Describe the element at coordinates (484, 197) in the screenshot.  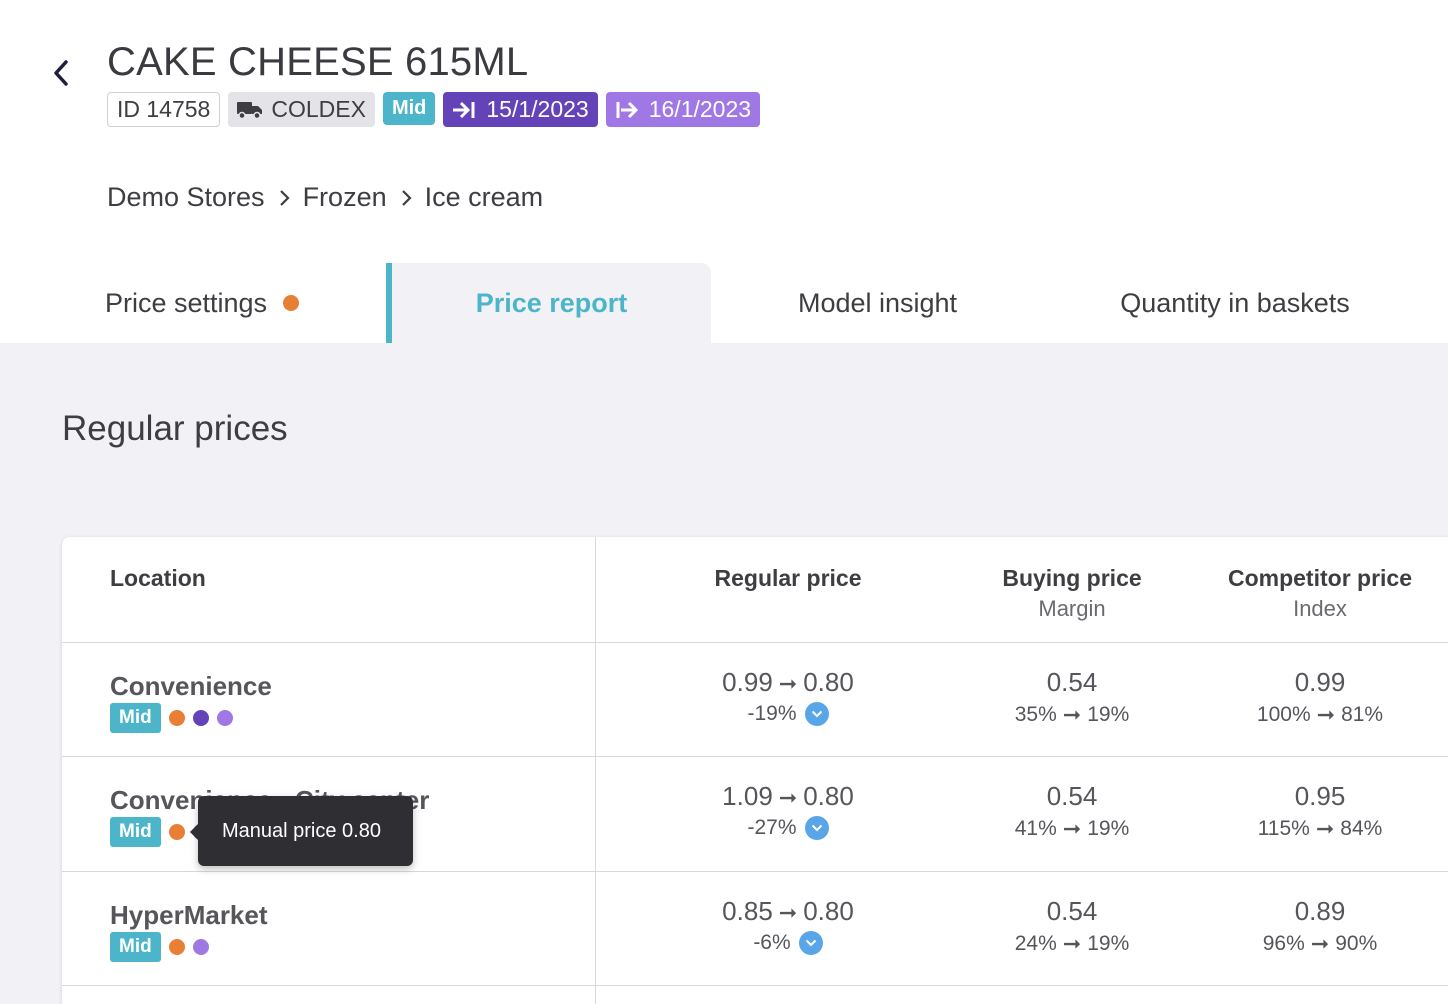
I see `breadcrumb-item-ice-cream: Ice cream` at that location.